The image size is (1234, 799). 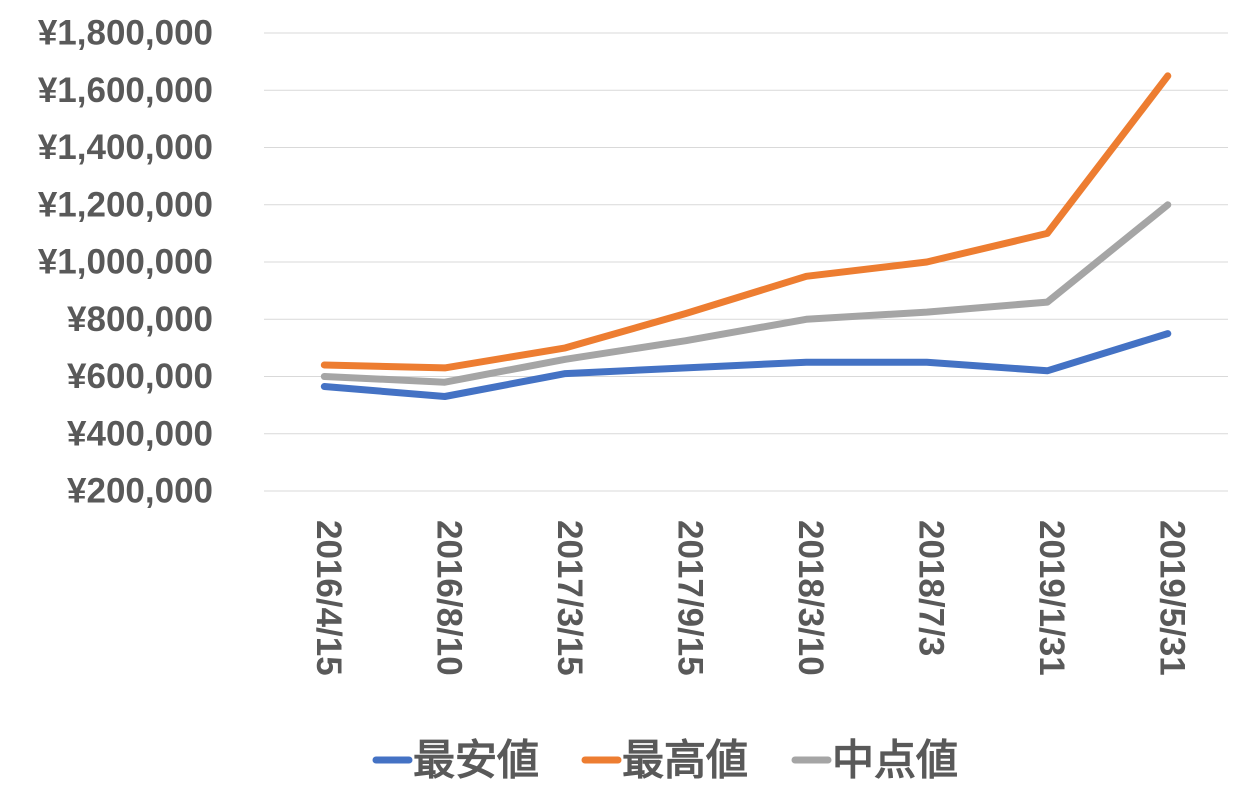 I want to click on y-tick-label: ¥1,200,000, so click(x=125, y=204).